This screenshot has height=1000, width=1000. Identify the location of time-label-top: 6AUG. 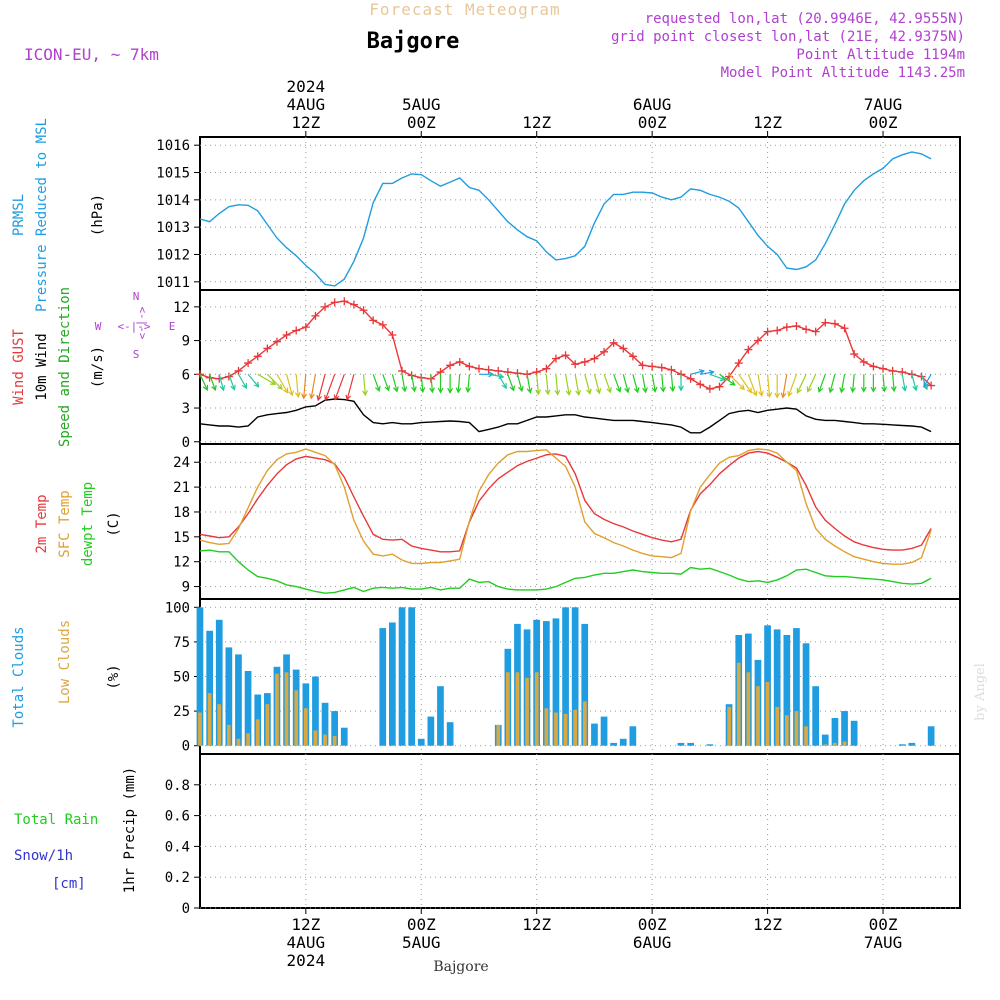
(652, 104).